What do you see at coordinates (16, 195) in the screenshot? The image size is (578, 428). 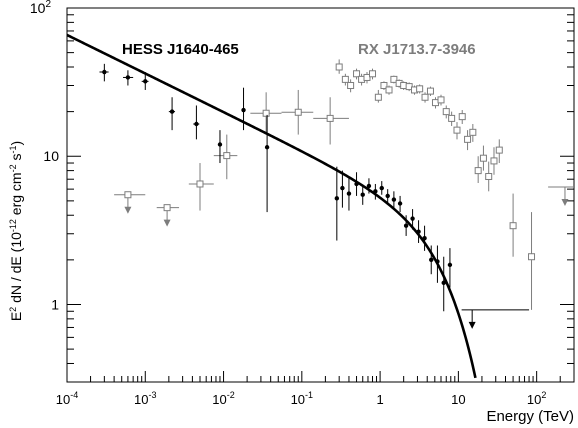 I see `y-label-unit-a: erg cm` at bounding box center [16, 195].